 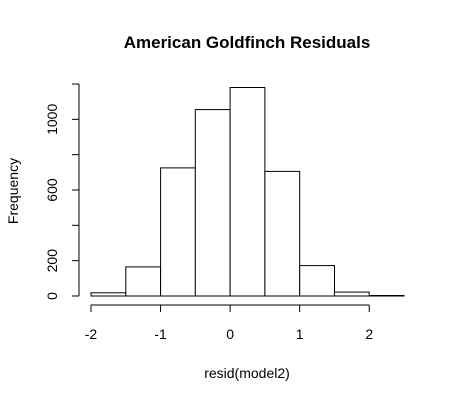 I want to click on y-axis: 0 200 600 1000, so click(x=62, y=191).